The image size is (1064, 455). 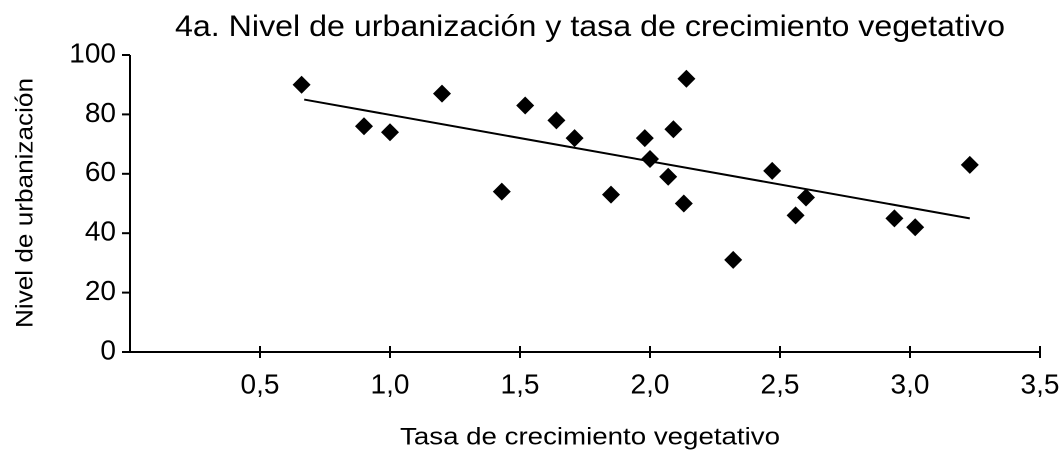 What do you see at coordinates (520, 383) in the screenshot?
I see `x-tick-label: 1,5` at bounding box center [520, 383].